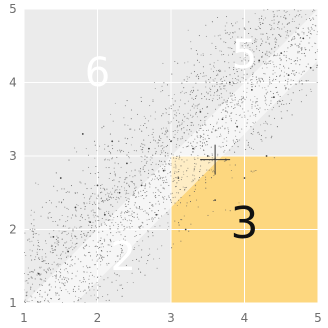 The height and width of the screenshot is (328, 328). Describe the element at coordinates (122, 257) in the screenshot. I see `region-label-2: 2` at that location.